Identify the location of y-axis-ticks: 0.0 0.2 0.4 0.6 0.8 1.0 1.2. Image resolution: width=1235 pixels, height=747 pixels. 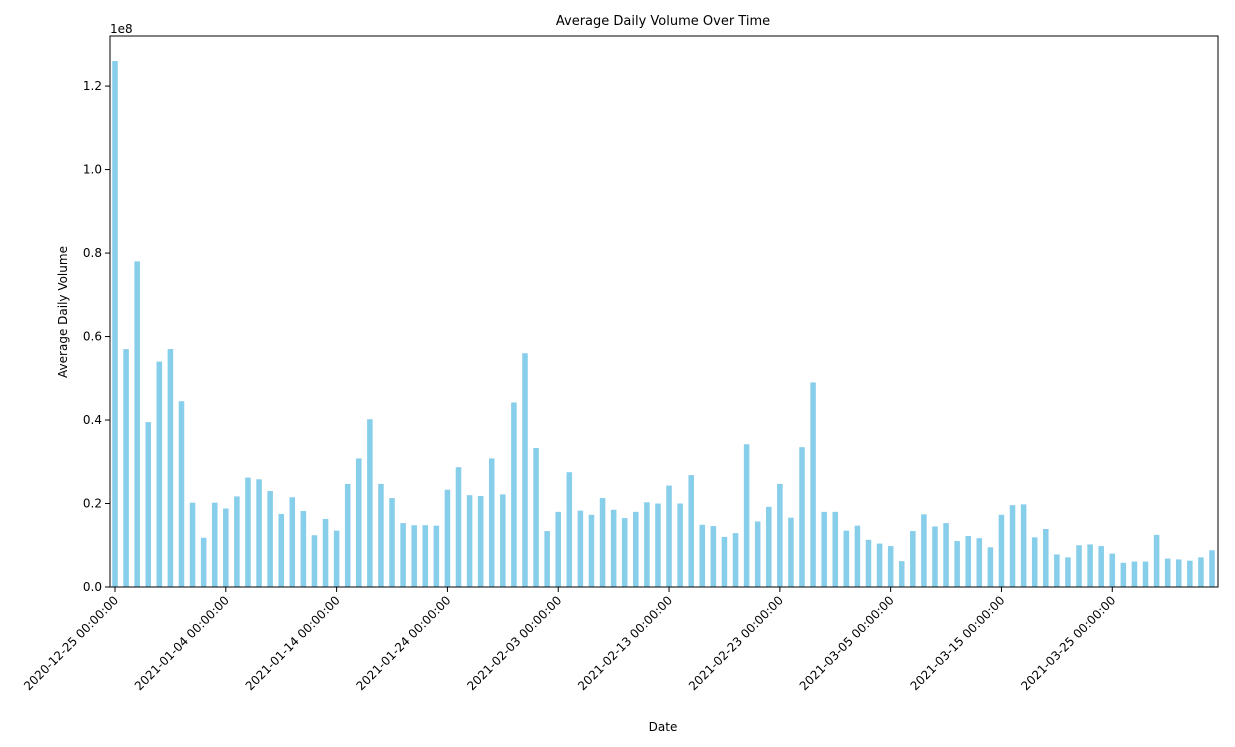
(96, 336).